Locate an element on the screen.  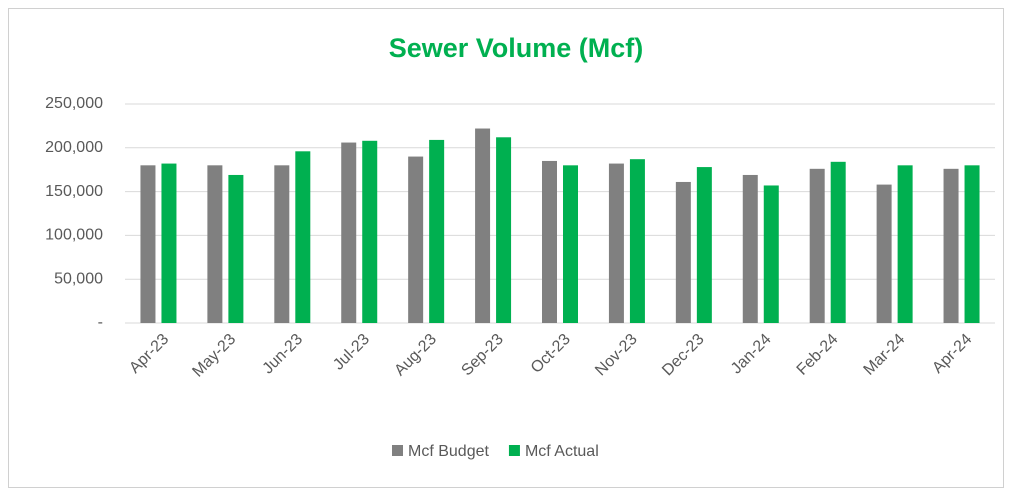
y-tick-label: - is located at coordinates (100, 322).